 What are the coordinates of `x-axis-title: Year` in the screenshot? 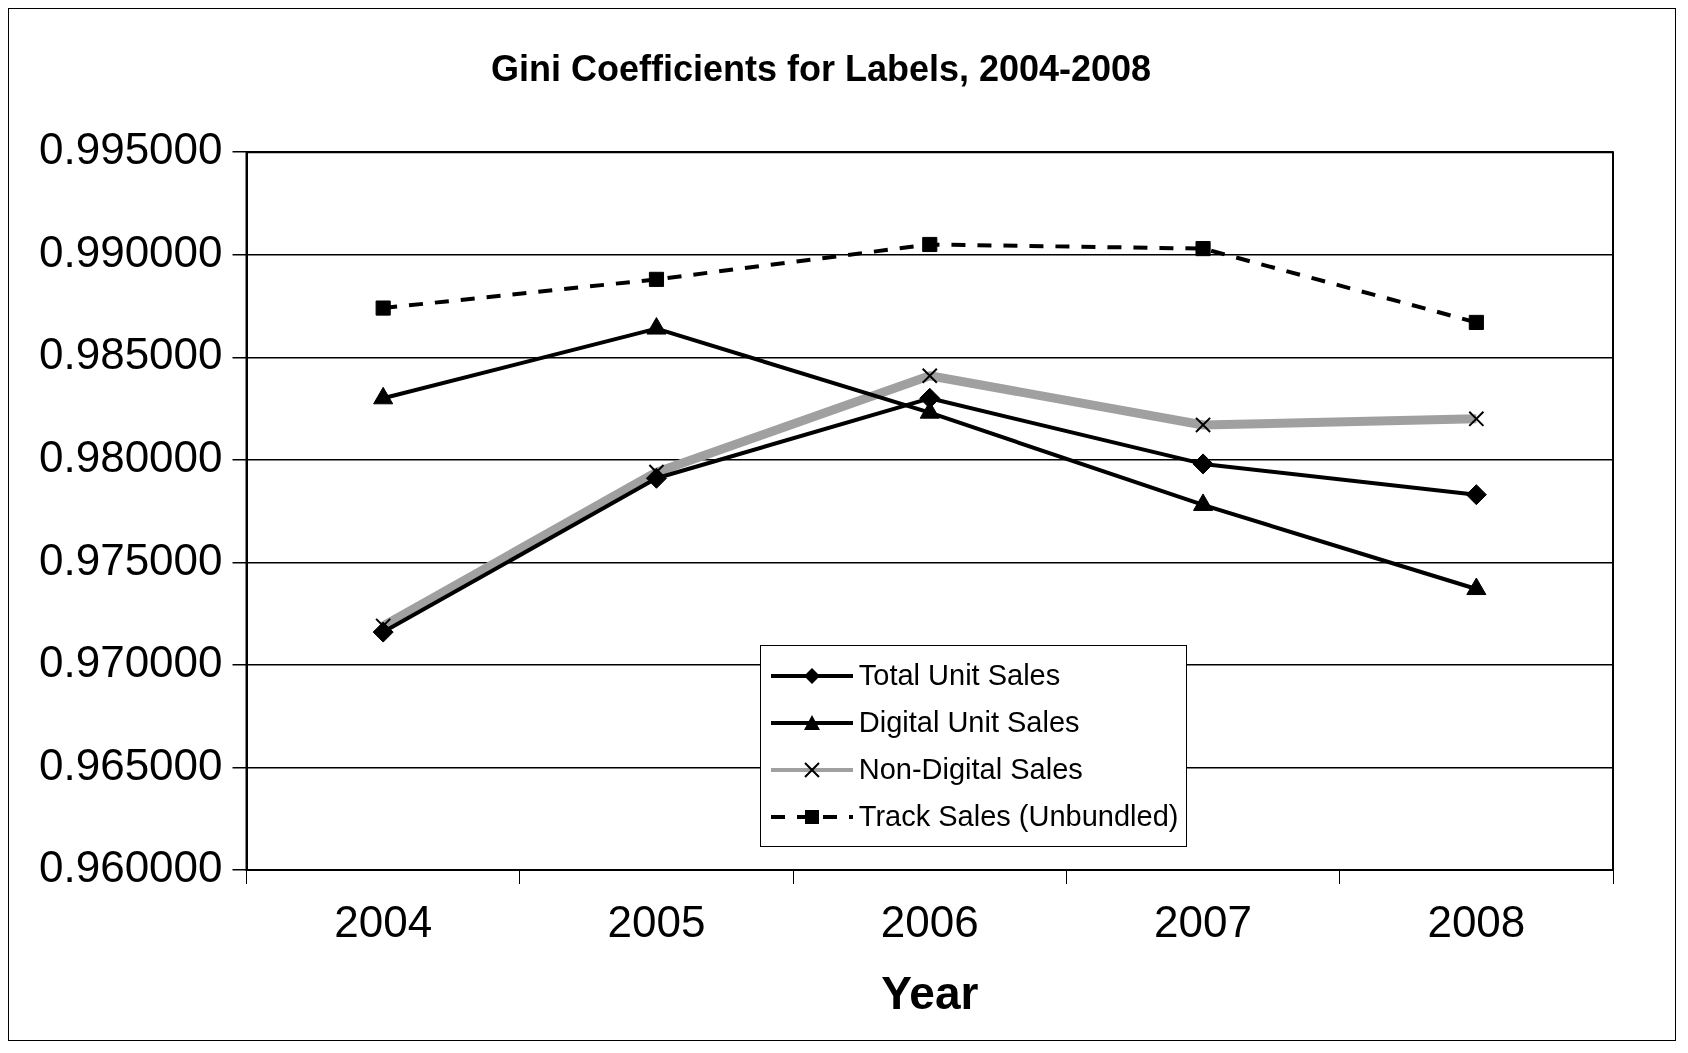 It's located at (930, 993).